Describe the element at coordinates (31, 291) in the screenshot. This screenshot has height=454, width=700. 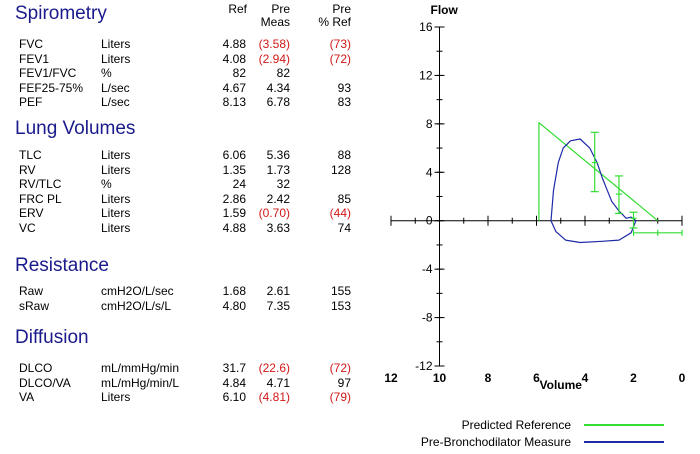
I see `cell-name: Raw` at that location.